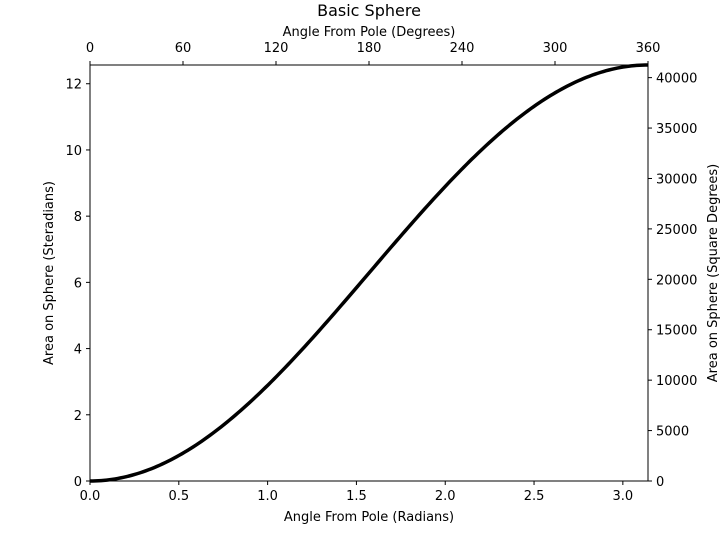  What do you see at coordinates (676, 280) in the screenshot?
I see `y2-tick-label: 20000` at bounding box center [676, 280].